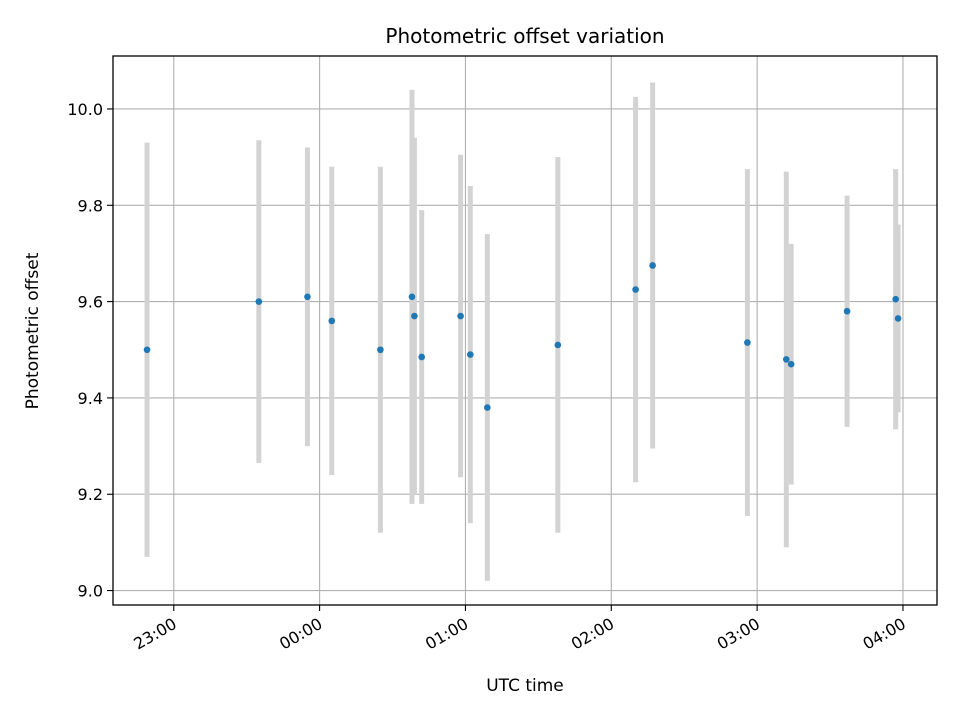 The image size is (960, 720). What do you see at coordinates (525, 686) in the screenshot?
I see `x-axis-title: UTC time` at bounding box center [525, 686].